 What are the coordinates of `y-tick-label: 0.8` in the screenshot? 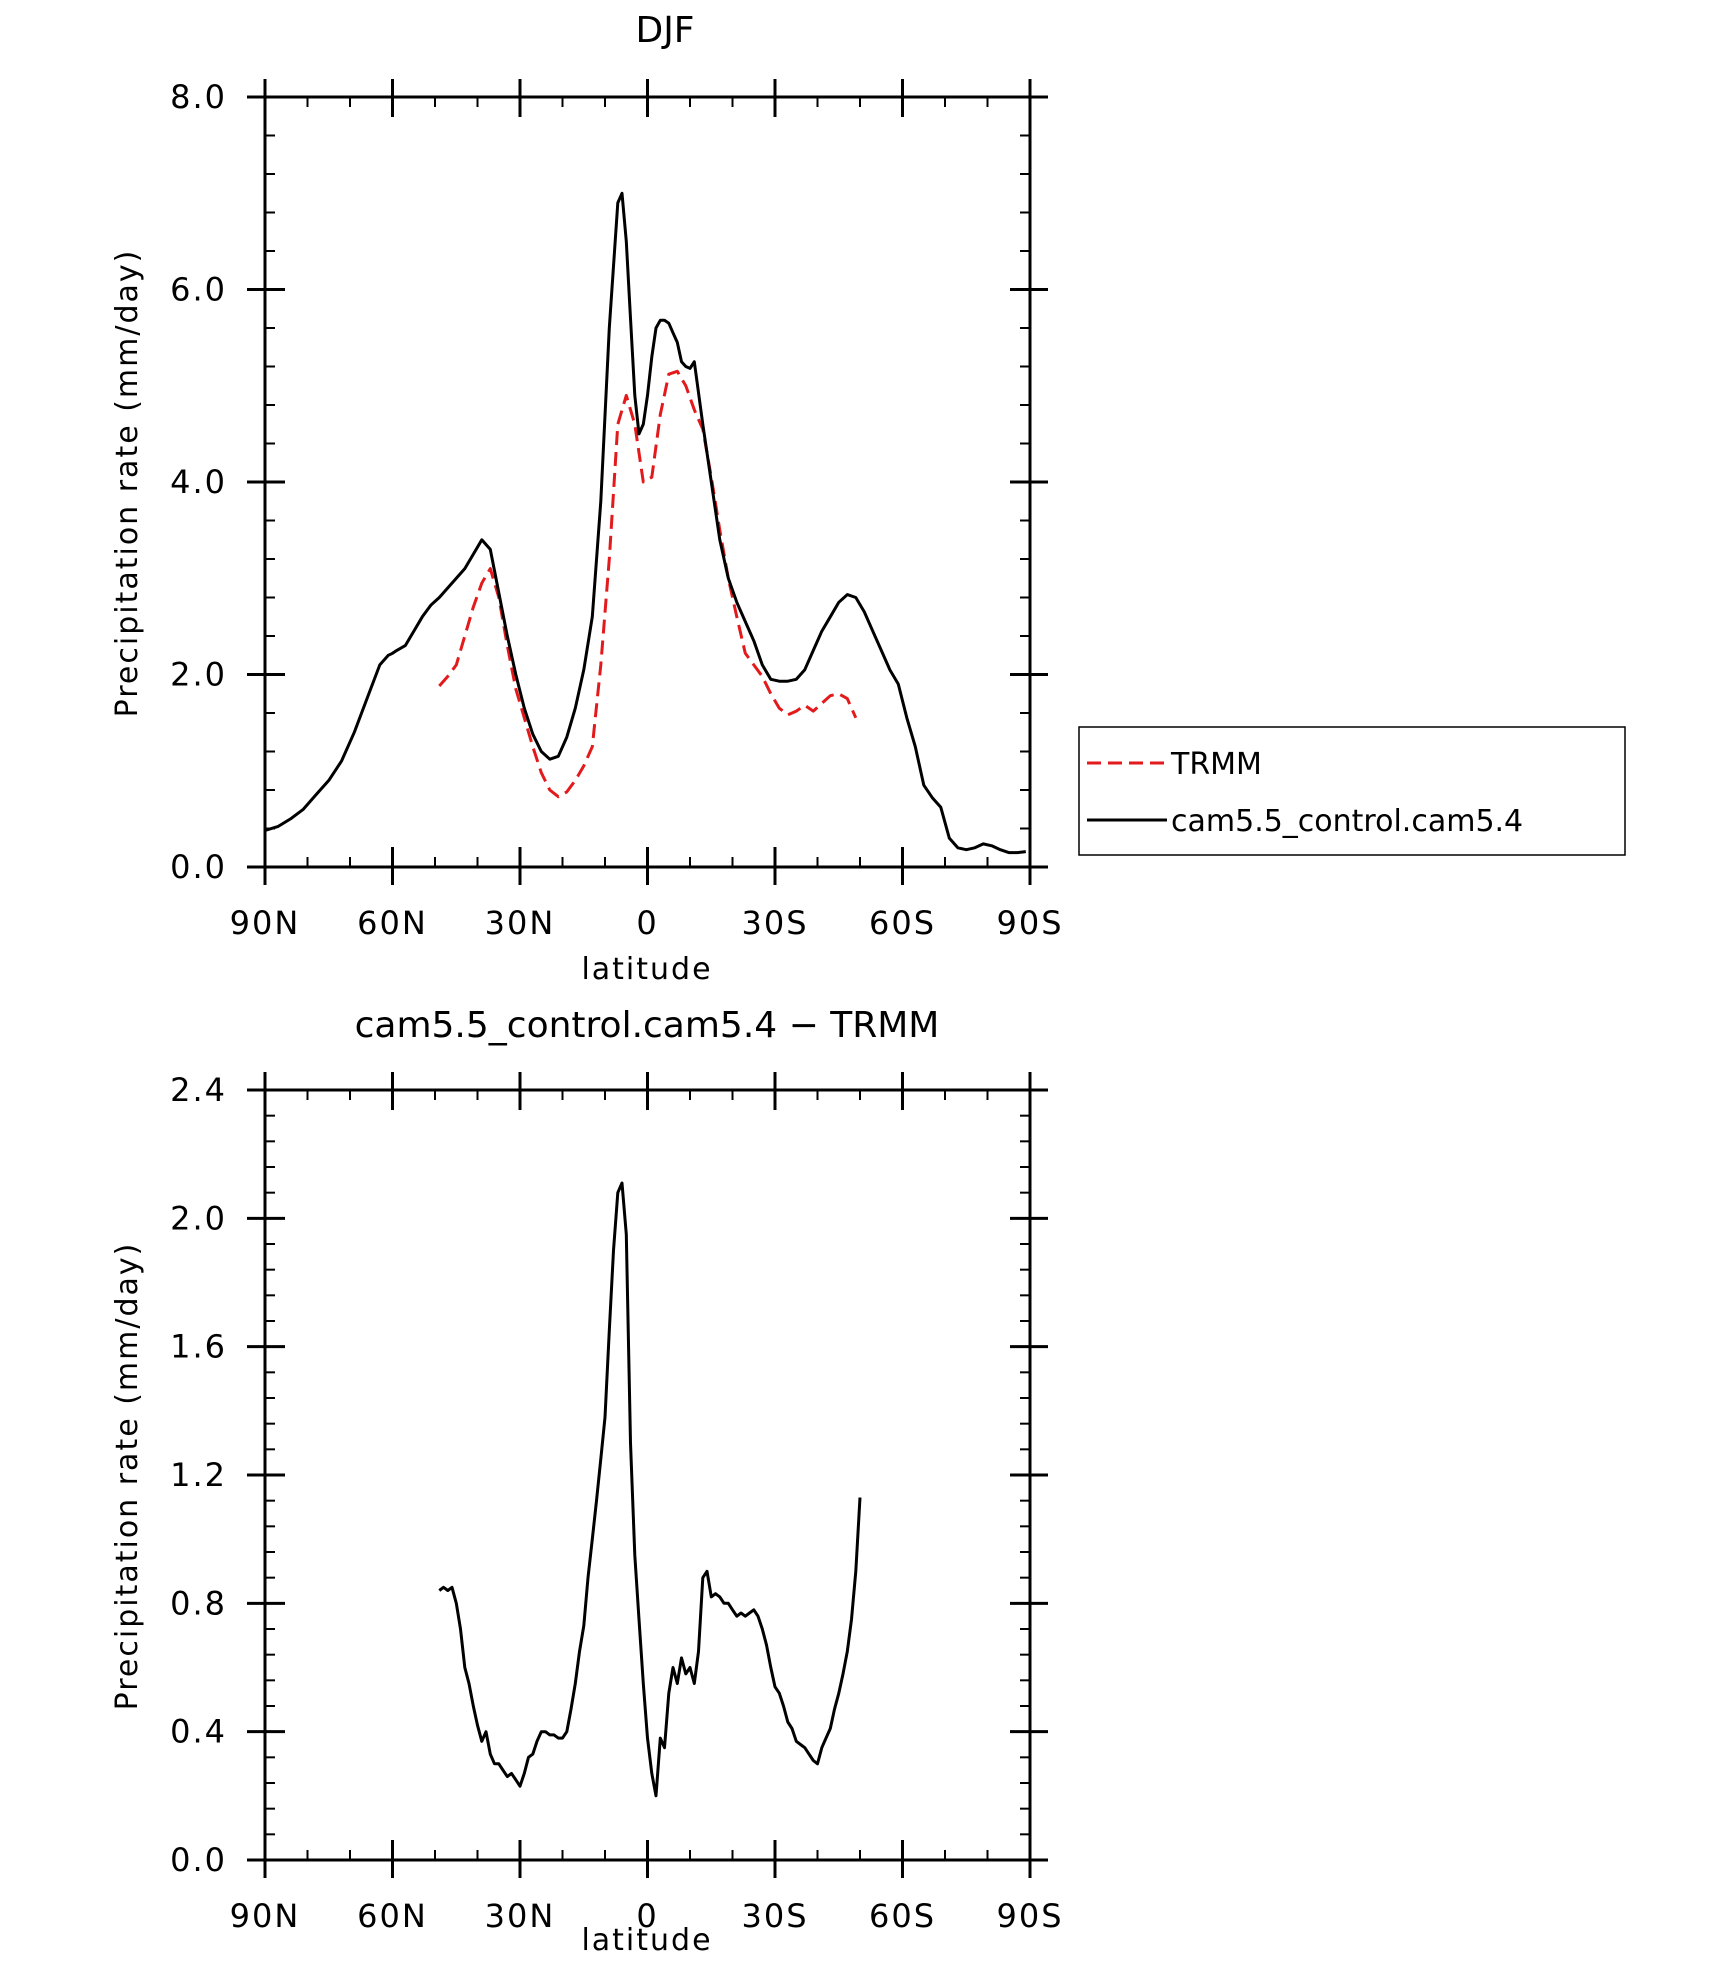 It's located at (198, 1603).